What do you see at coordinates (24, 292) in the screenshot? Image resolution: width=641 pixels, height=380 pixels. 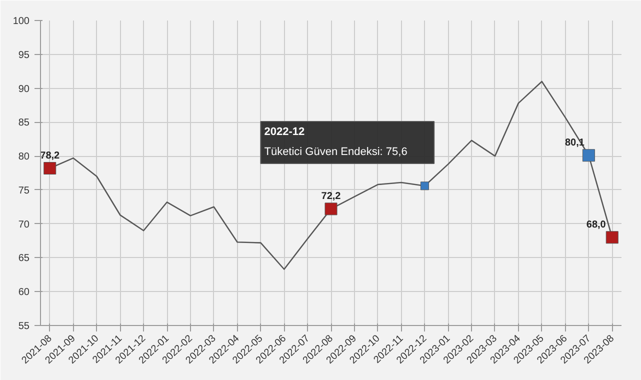 I see `y-tick-label: 60` at bounding box center [24, 292].